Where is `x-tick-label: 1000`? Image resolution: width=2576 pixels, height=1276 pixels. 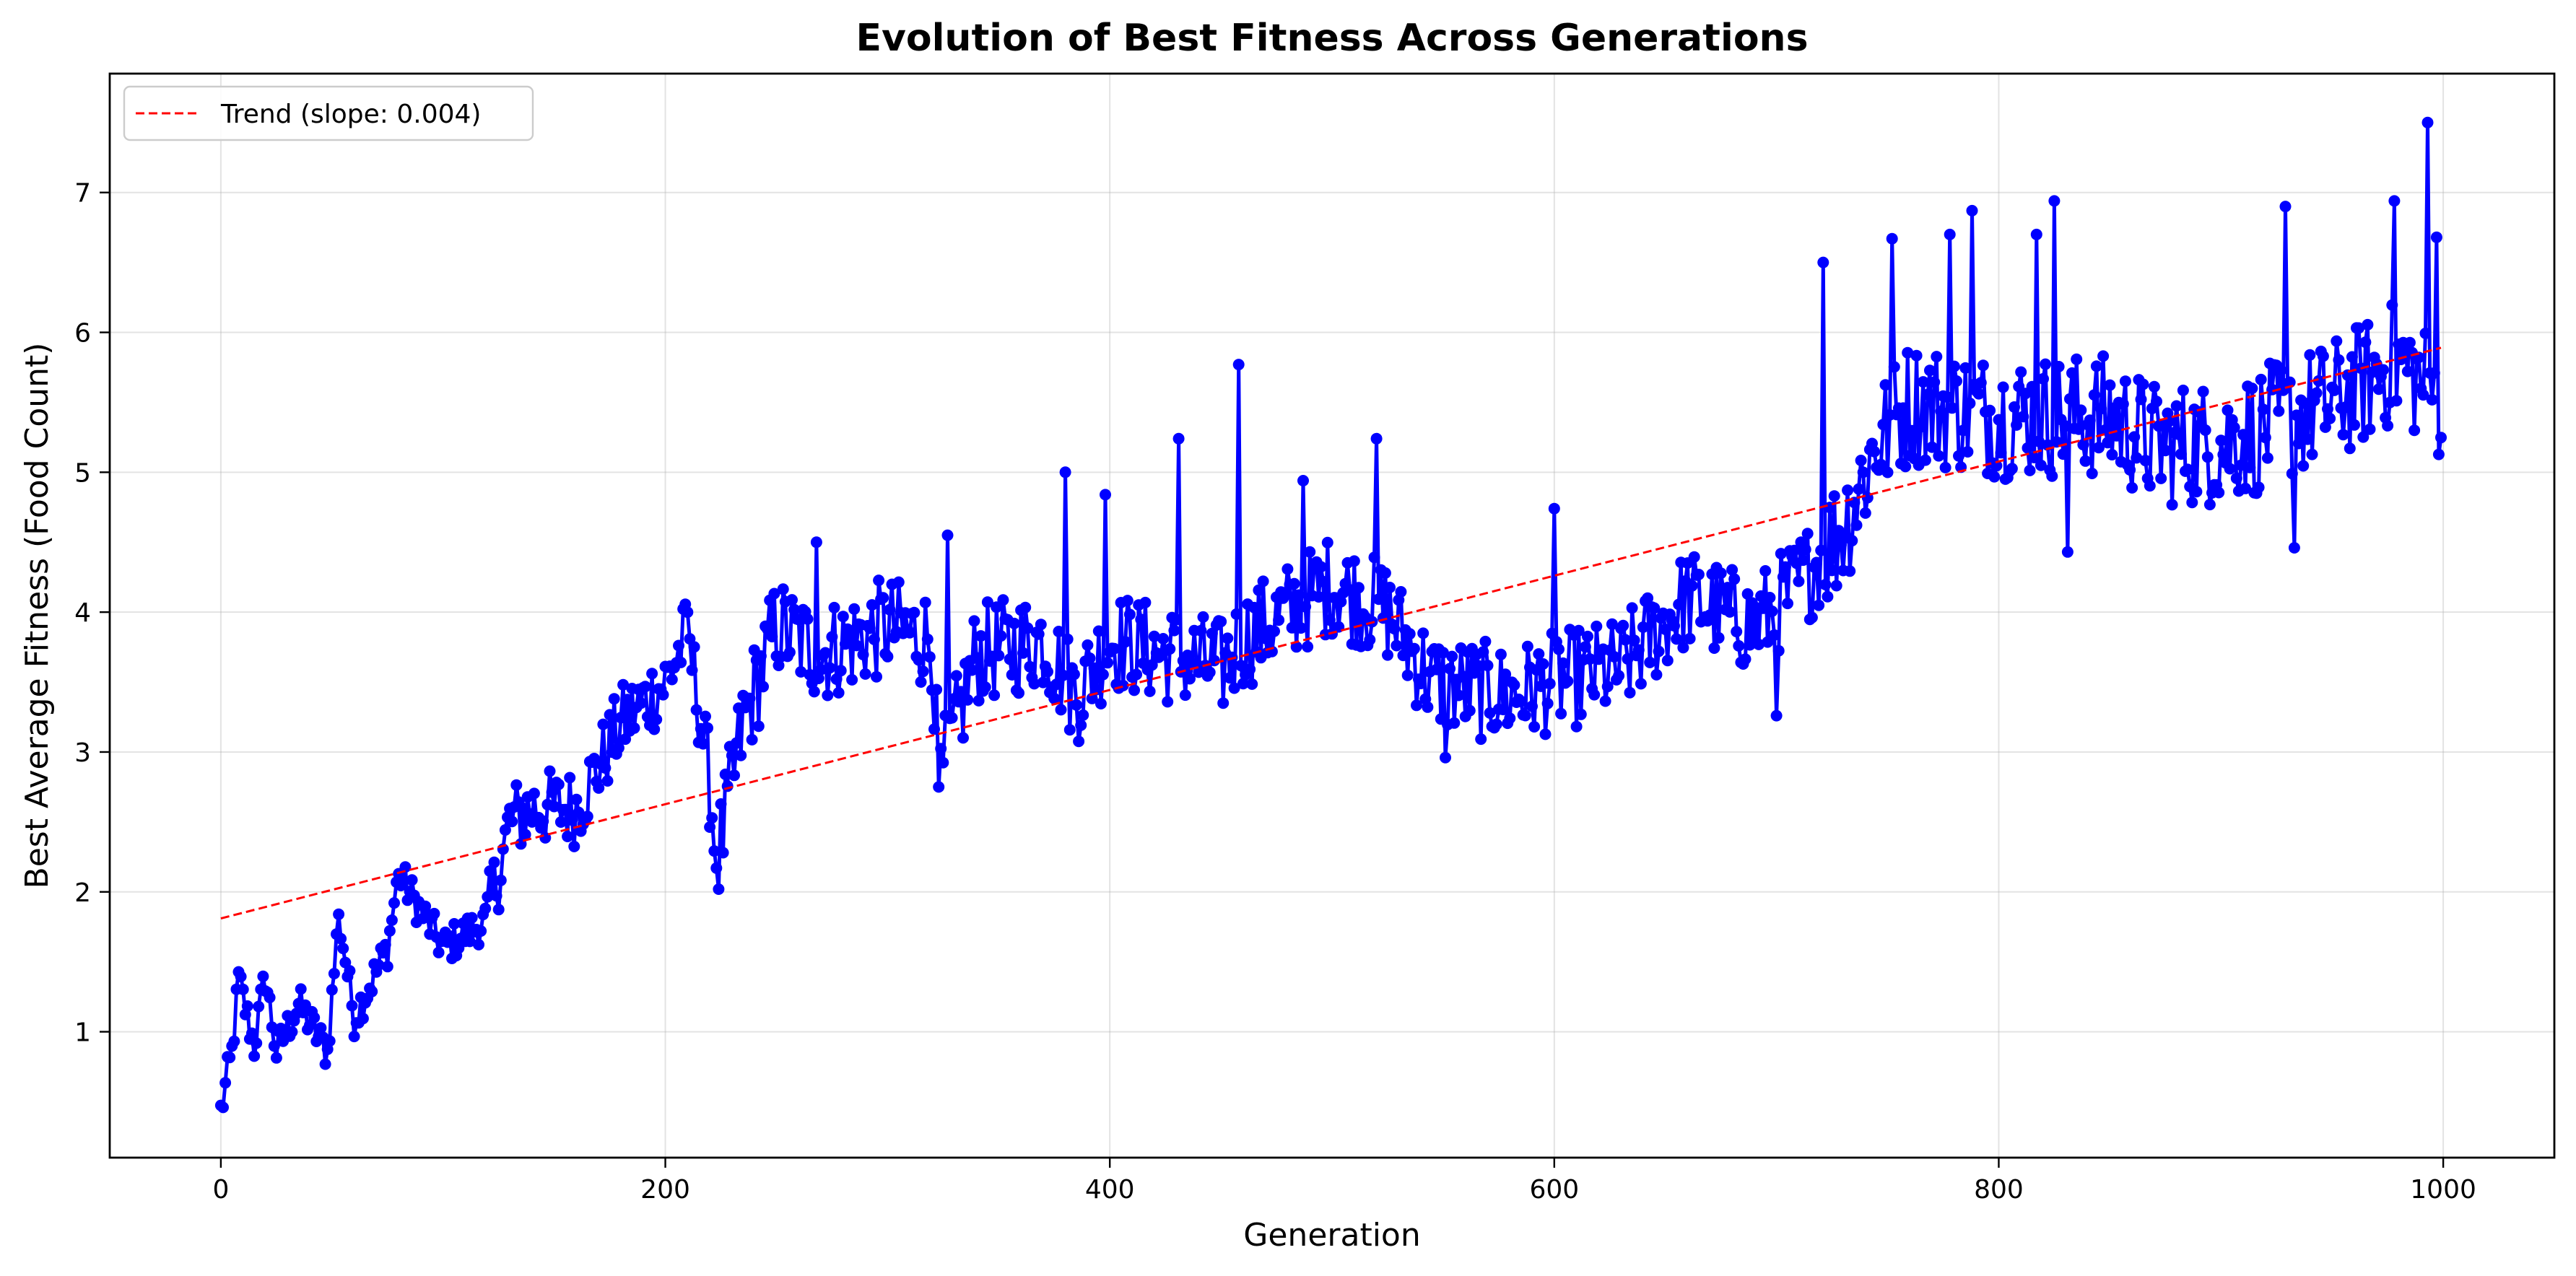
x-tick-label: 1000 is located at coordinates (2443, 1190).